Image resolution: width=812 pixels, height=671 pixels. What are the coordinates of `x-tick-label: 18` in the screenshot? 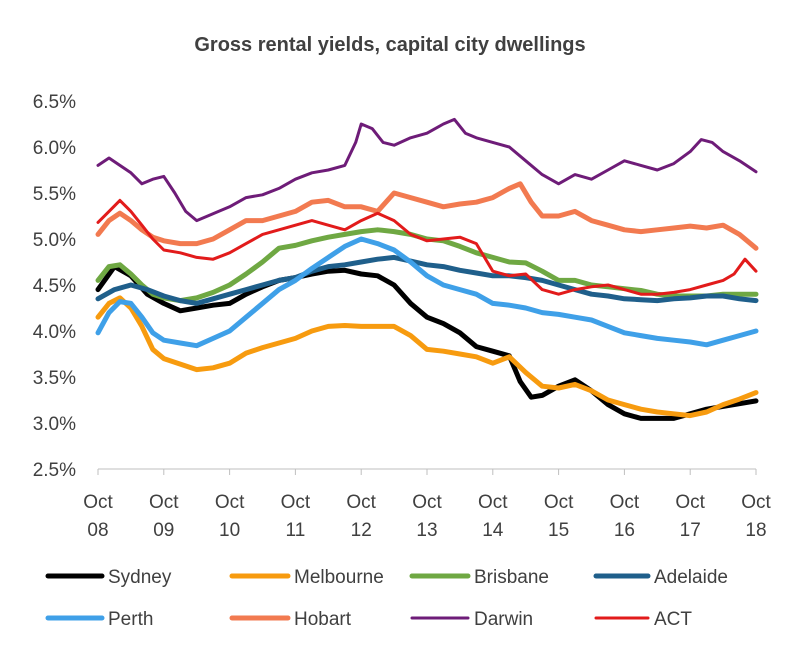 It's located at (755, 530).